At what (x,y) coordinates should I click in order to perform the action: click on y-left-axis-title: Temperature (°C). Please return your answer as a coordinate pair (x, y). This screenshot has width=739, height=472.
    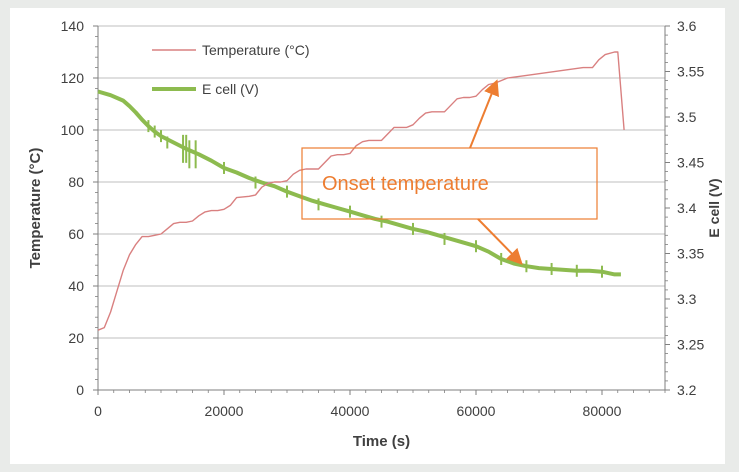
    Looking at the image, I should click on (35, 208).